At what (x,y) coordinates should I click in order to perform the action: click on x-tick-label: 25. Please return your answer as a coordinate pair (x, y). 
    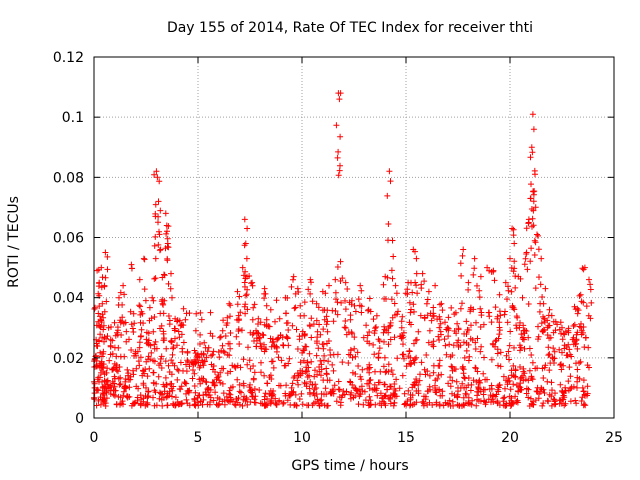
    Looking at the image, I should click on (614, 438).